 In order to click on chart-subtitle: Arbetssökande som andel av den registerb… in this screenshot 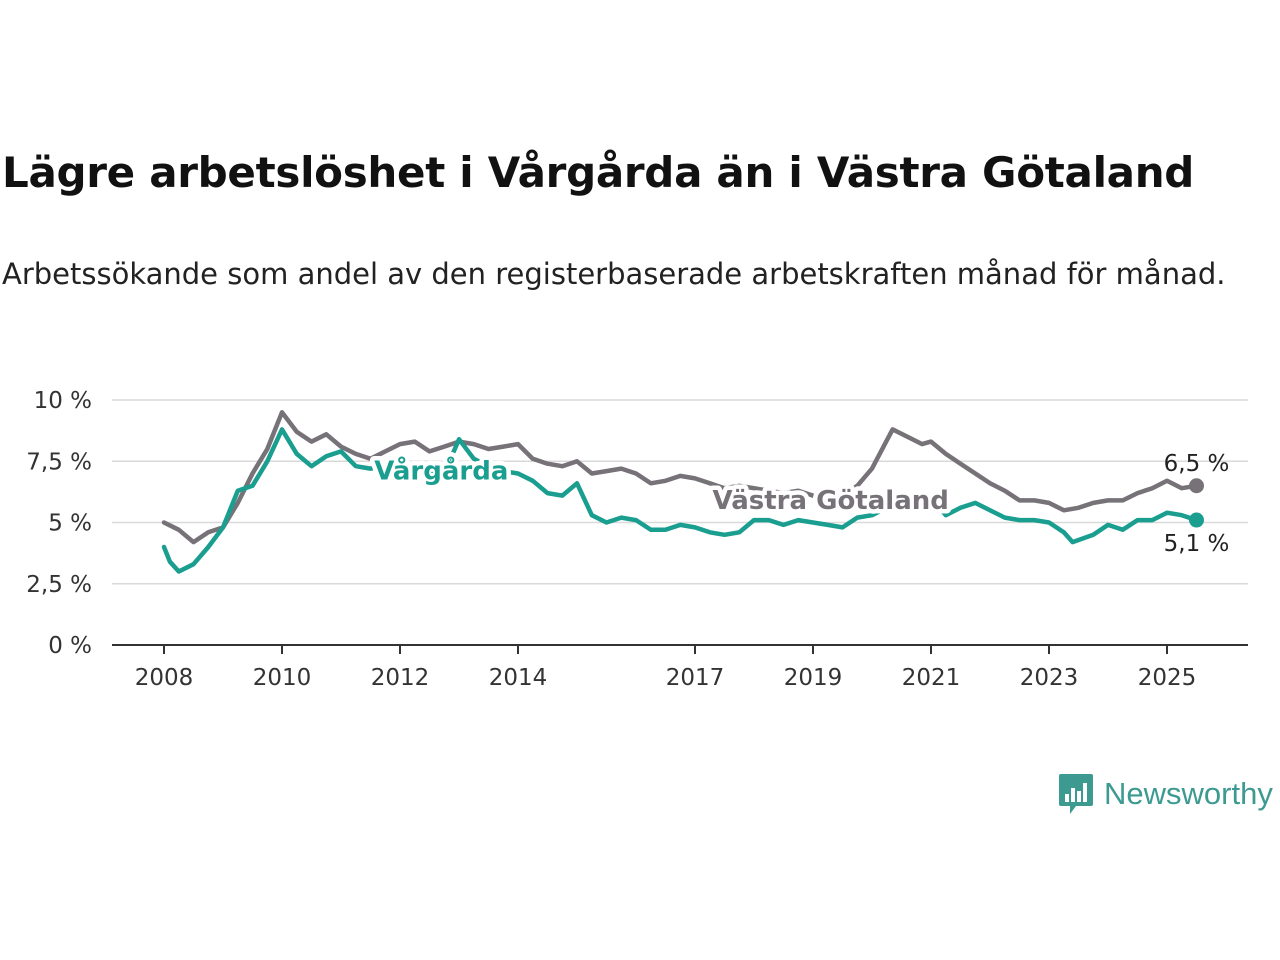, I will do `click(614, 274)`.